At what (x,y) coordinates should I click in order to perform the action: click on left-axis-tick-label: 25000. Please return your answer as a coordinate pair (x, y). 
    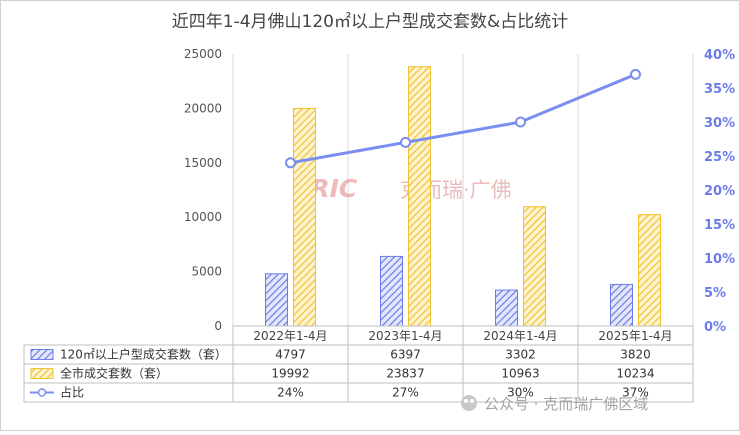
    Looking at the image, I should click on (203, 54).